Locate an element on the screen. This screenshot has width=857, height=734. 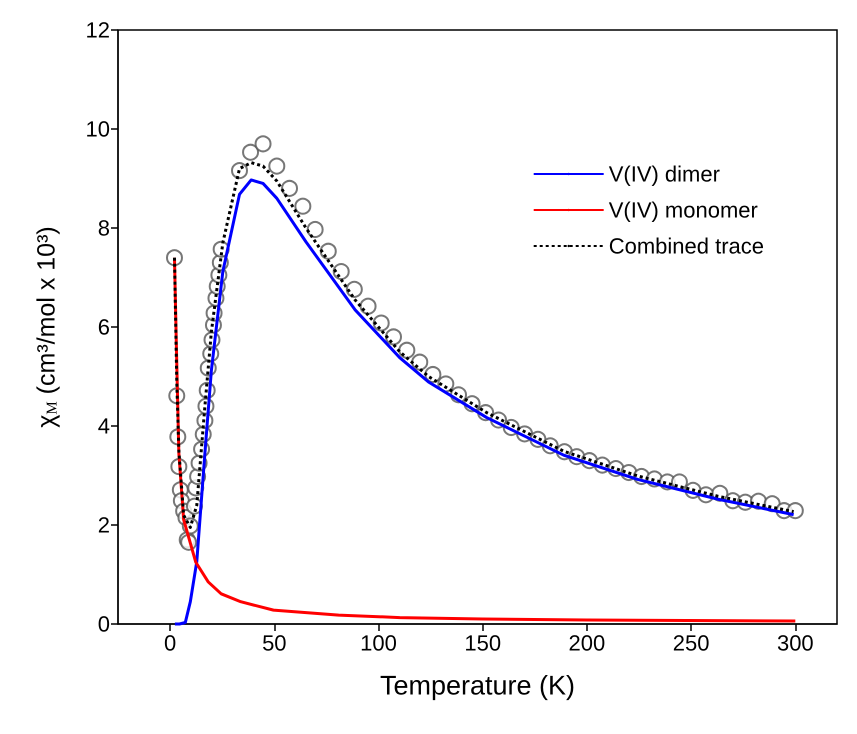
y-tick-label: 8 is located at coordinates (104, 228).